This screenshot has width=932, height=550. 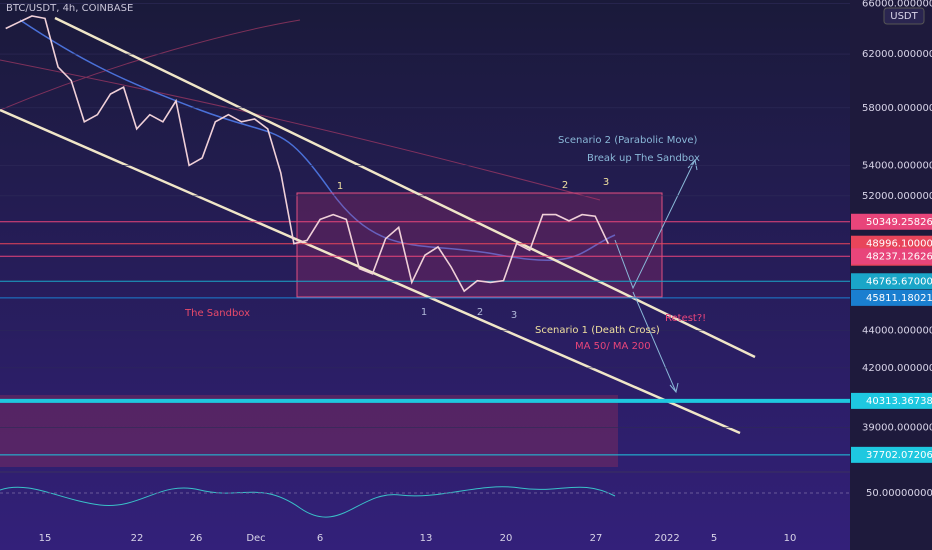 What do you see at coordinates (897, 196) in the screenshot?
I see `y-tick-label: 52000.00000000` at bounding box center [897, 196].